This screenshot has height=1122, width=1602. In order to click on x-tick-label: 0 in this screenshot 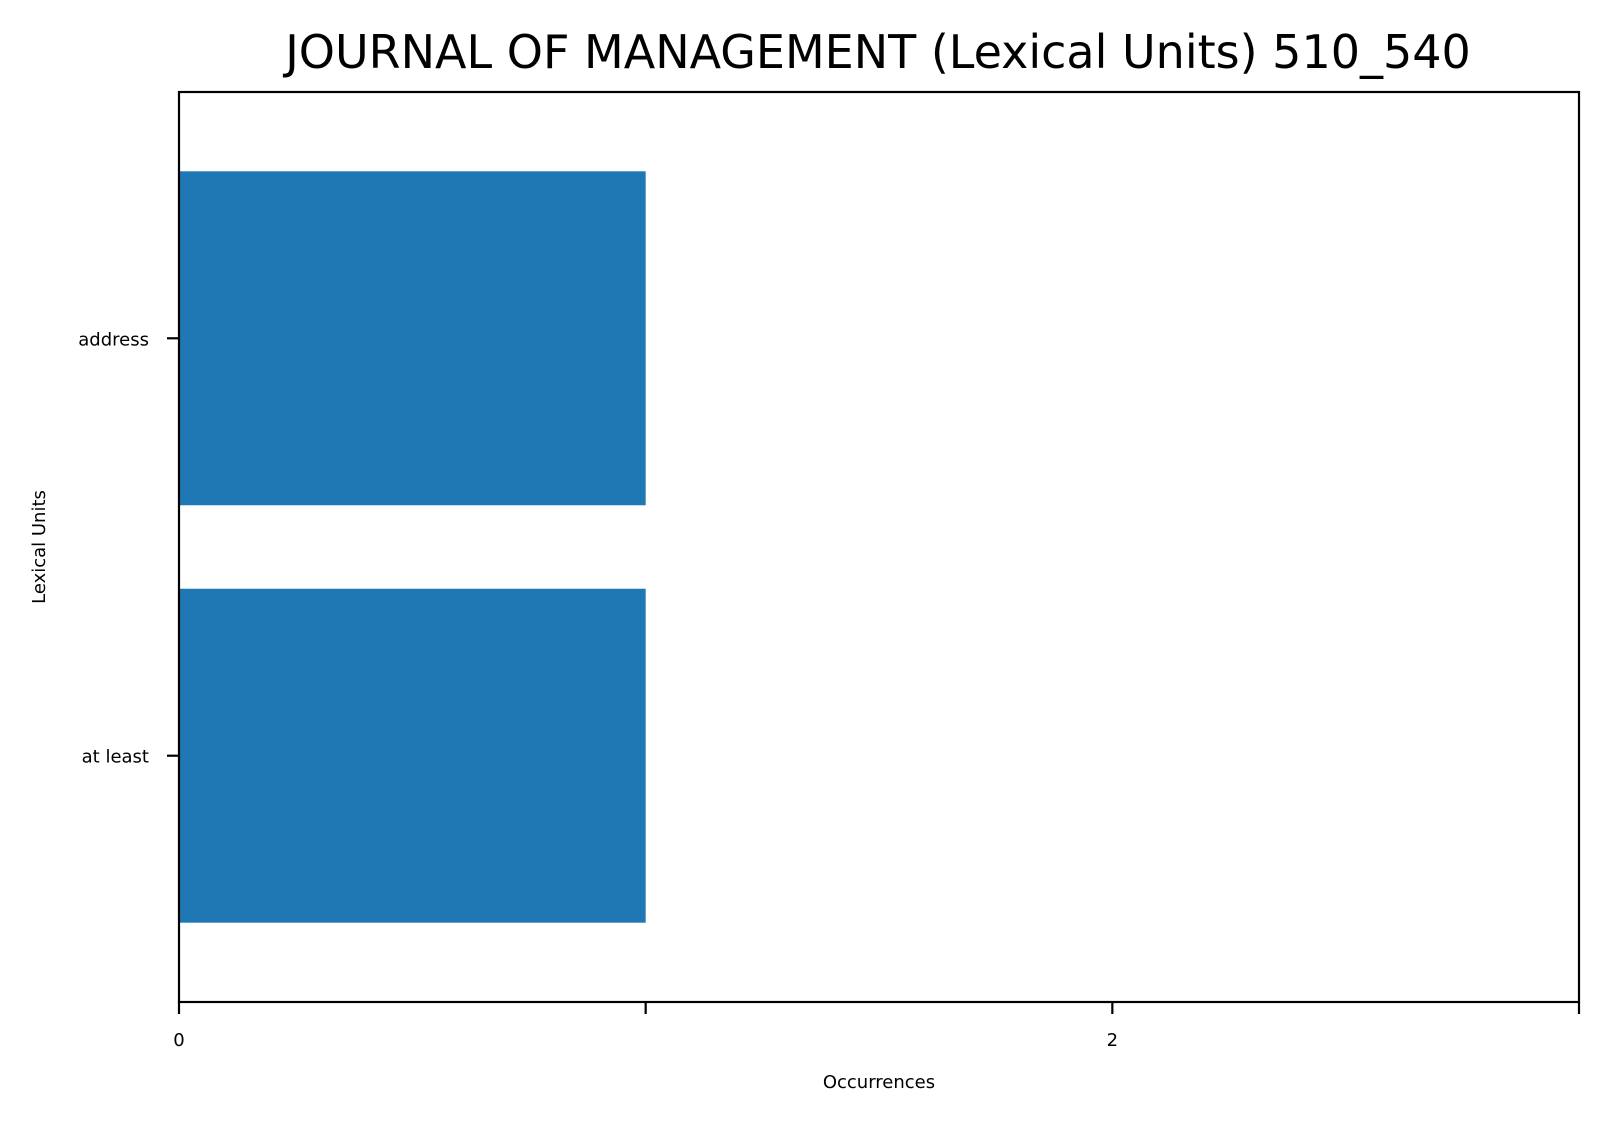, I will do `click(178, 1040)`.